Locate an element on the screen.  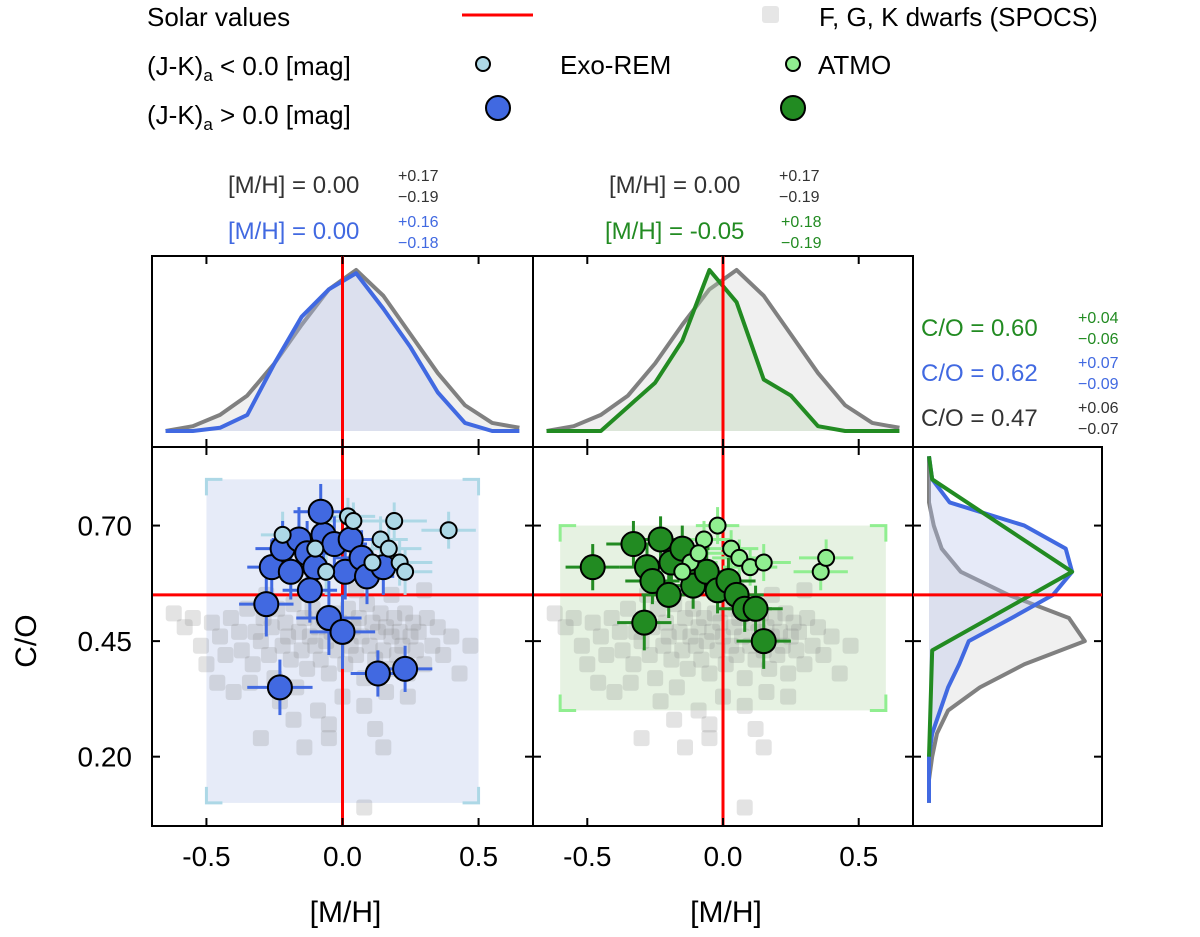
co-histogram is located at coordinates (1007, 636).